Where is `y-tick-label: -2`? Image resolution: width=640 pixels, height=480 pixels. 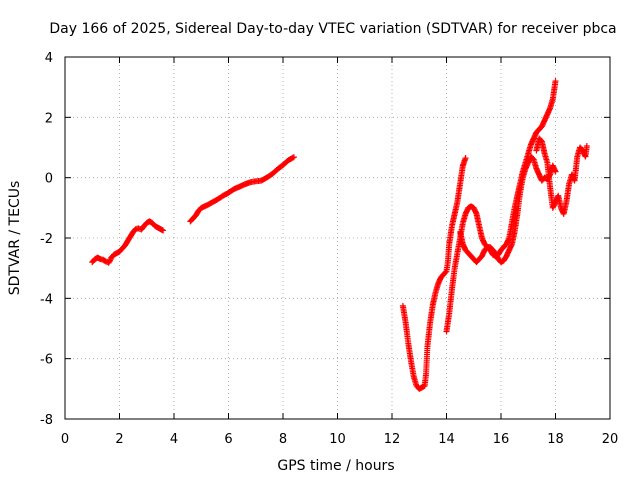 y-tick-label: -2 is located at coordinates (46, 239).